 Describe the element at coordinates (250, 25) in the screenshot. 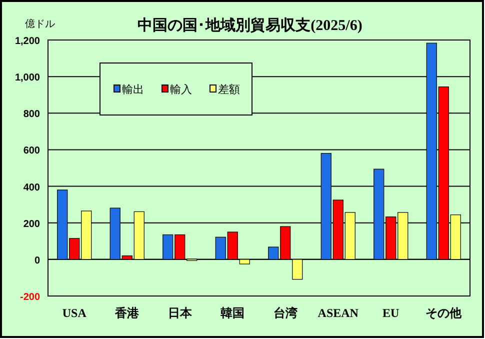

I see `chart-title: 中国の国･地域別貿易収支(2025/6)` at that location.